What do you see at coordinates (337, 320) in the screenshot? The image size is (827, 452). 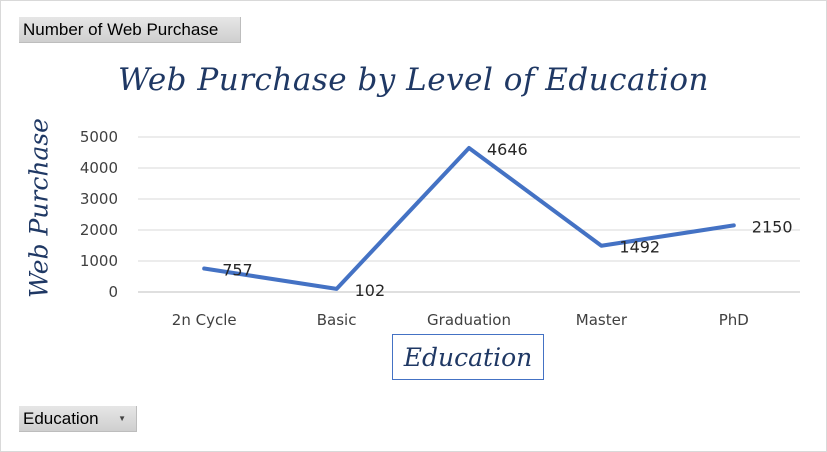 I see `x-tick-label: Basic` at bounding box center [337, 320].